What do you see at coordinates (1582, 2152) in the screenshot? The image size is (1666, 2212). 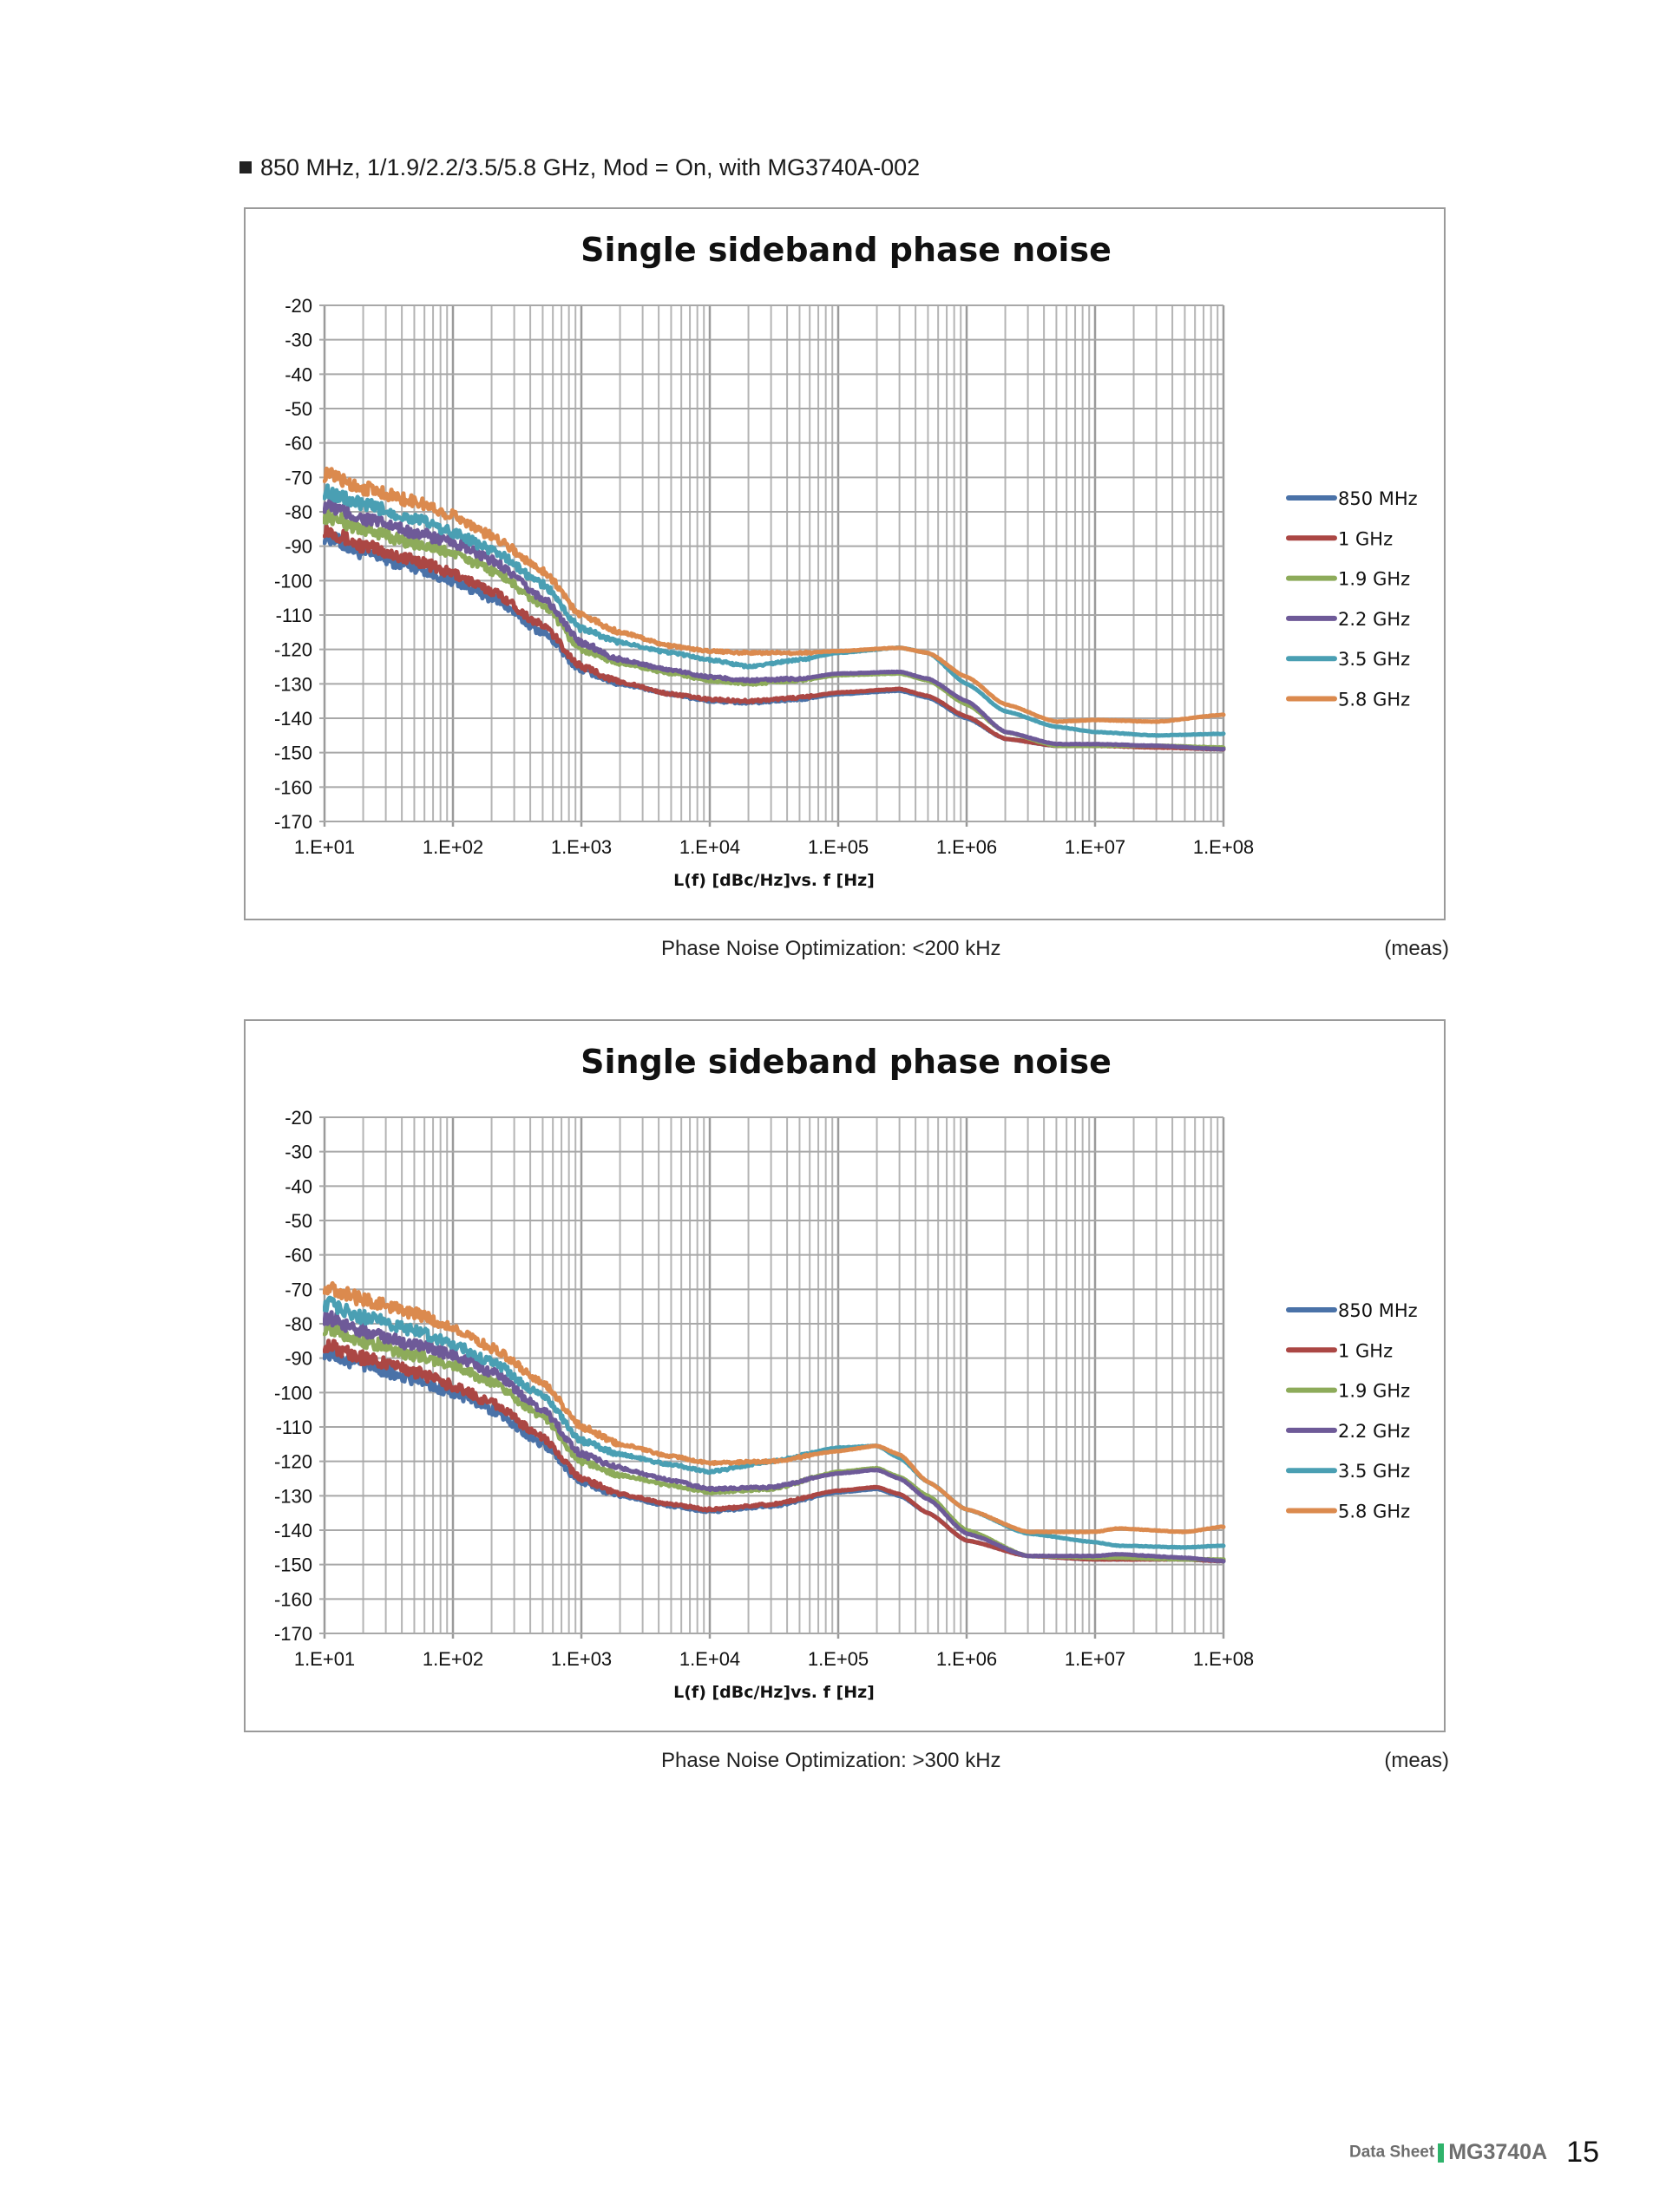 I see `page-number: 15` at bounding box center [1582, 2152].